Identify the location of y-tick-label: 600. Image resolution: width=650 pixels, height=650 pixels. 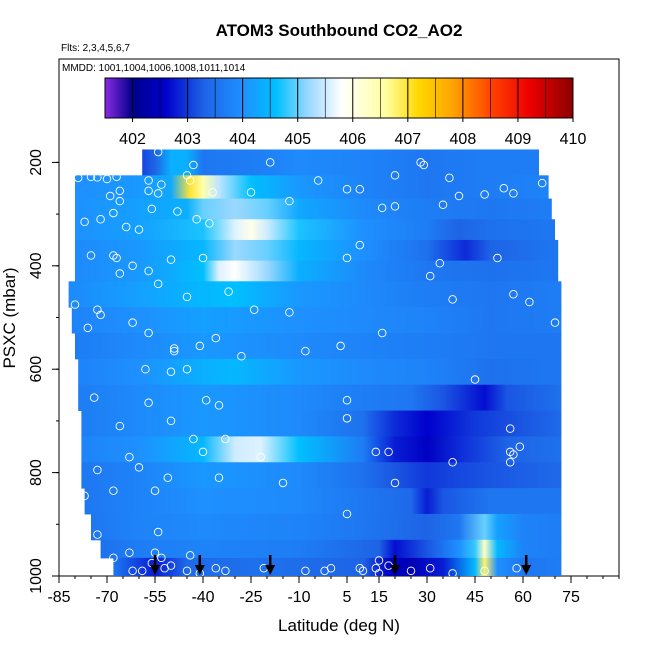
(36, 369).